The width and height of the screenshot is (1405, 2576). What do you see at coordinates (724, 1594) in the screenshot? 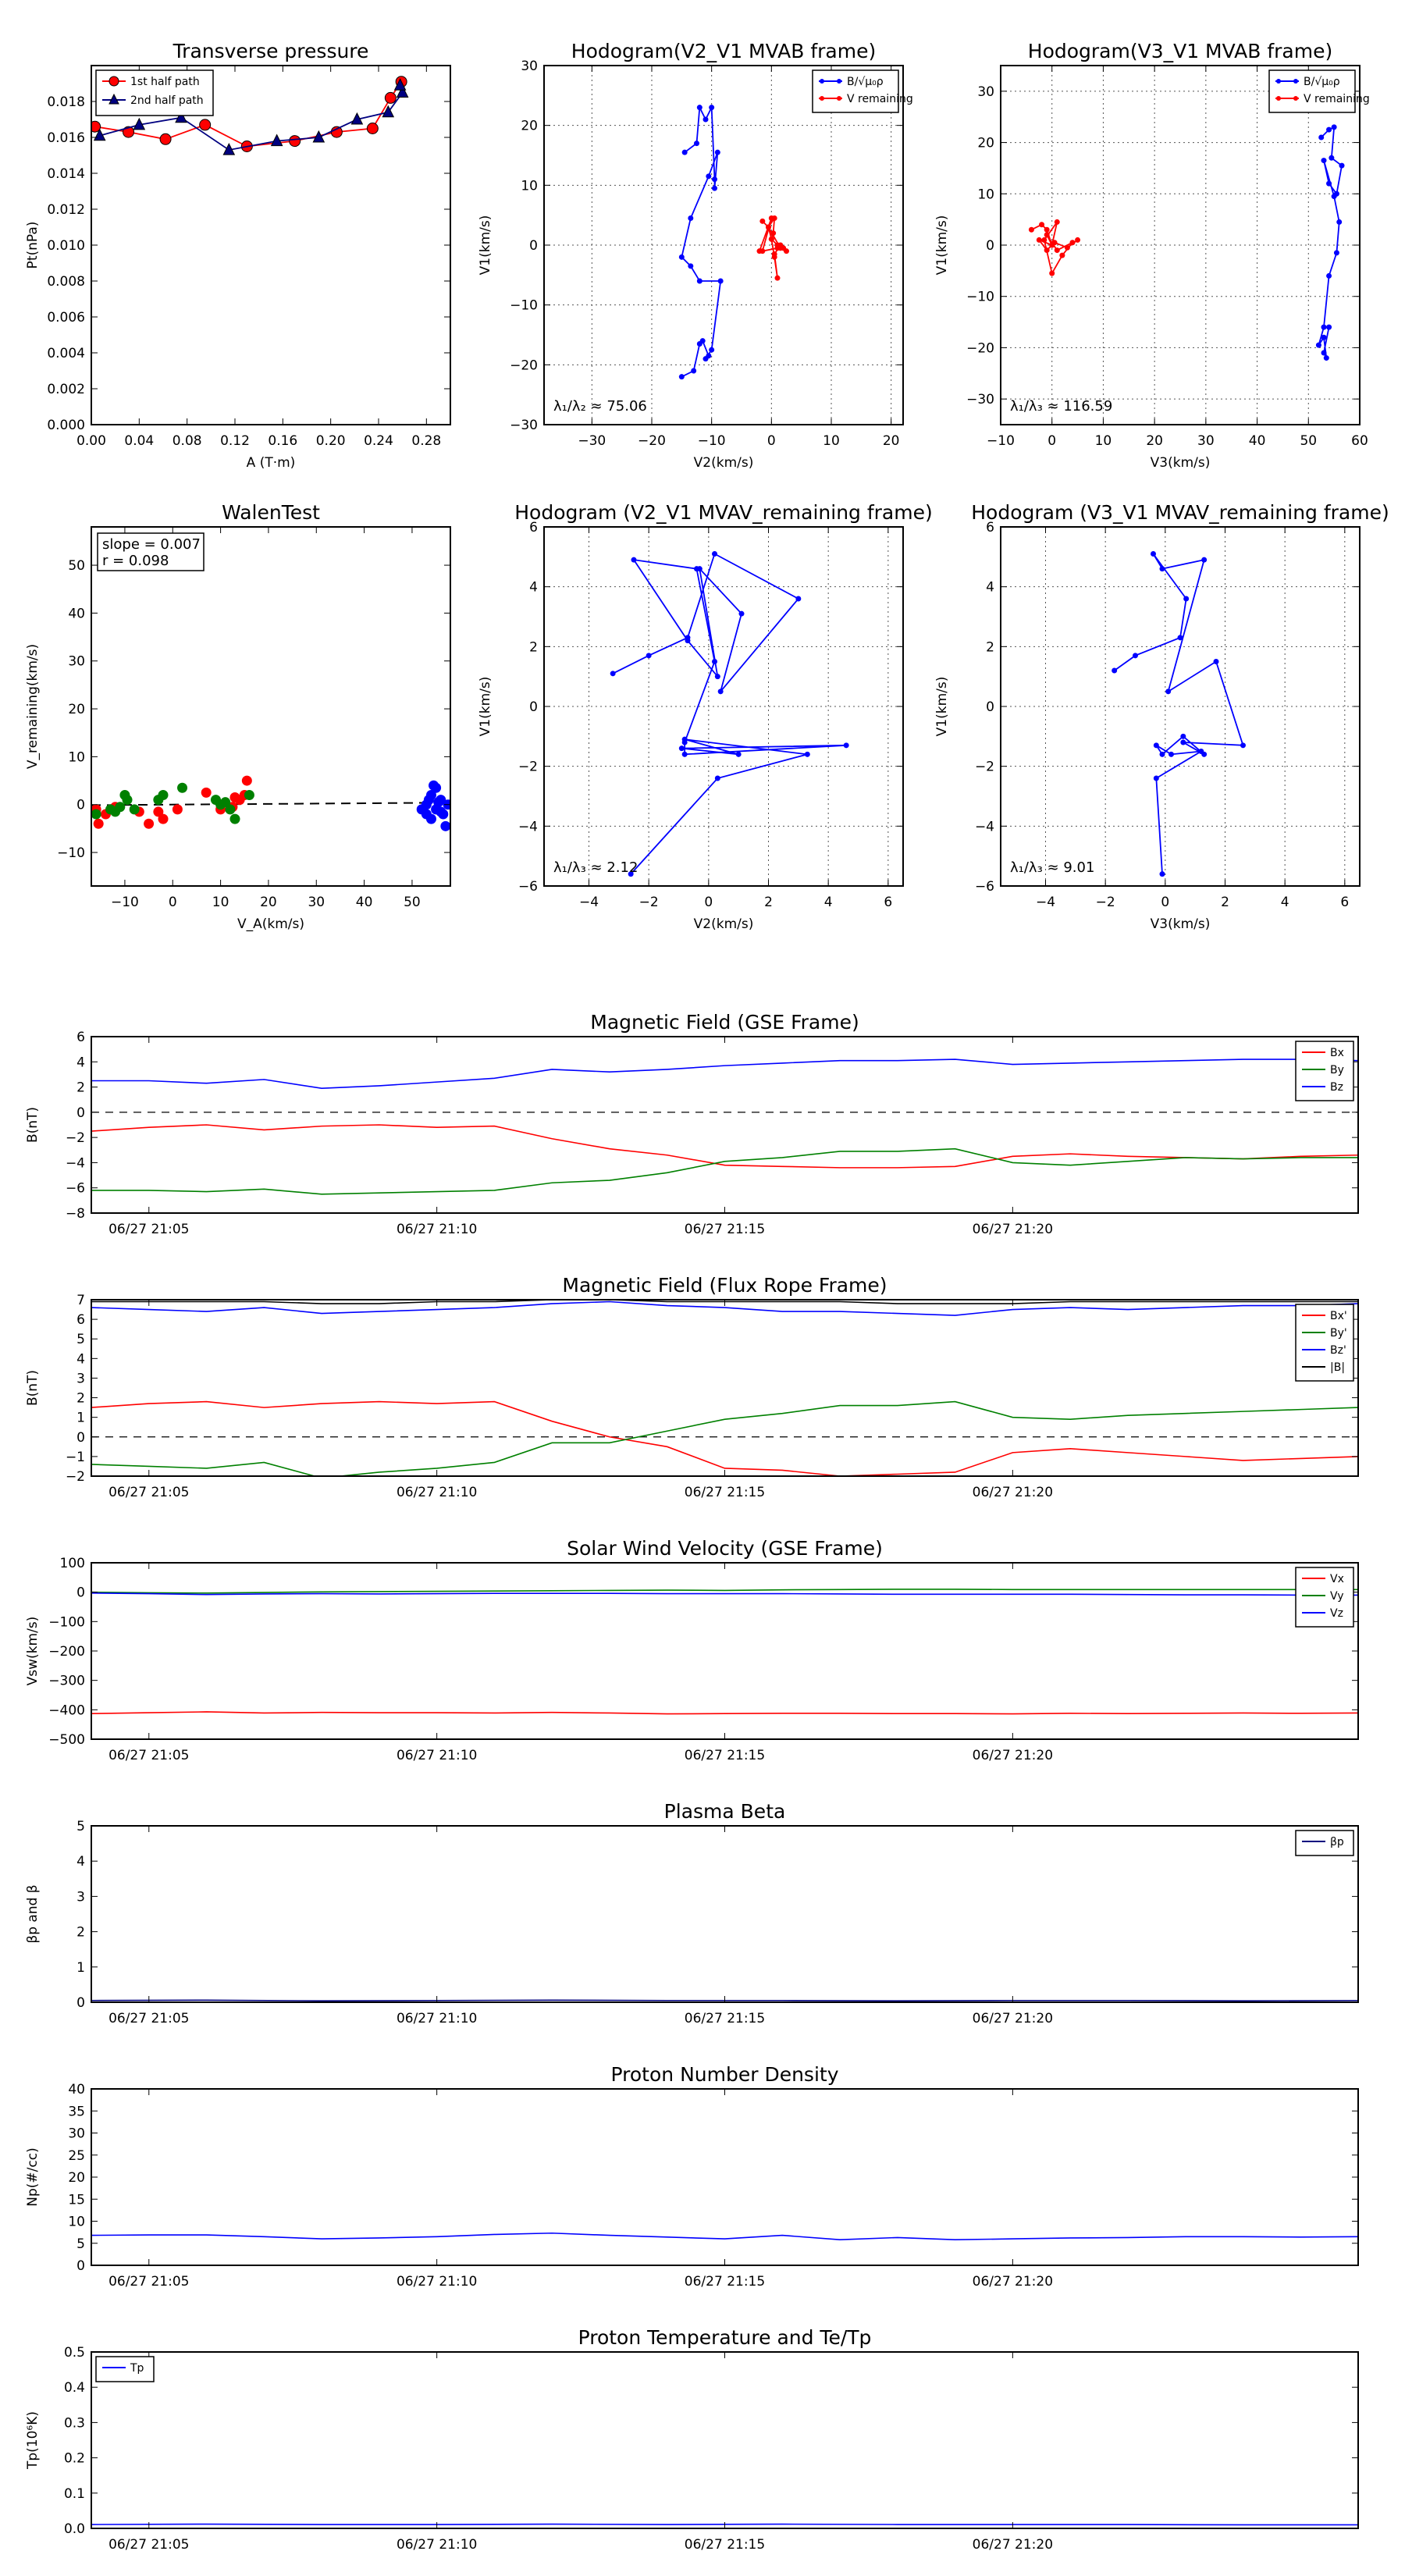
I see `series-vz` at bounding box center [724, 1594].